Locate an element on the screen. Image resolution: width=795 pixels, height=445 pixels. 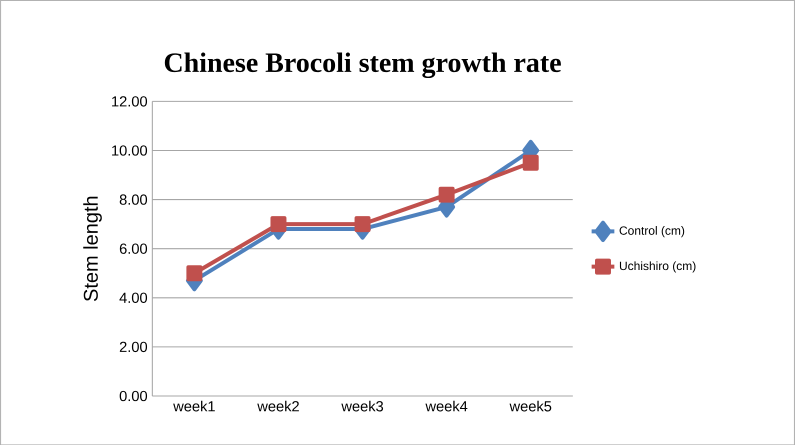
y-tick-label: 2.00 is located at coordinates (134, 347).